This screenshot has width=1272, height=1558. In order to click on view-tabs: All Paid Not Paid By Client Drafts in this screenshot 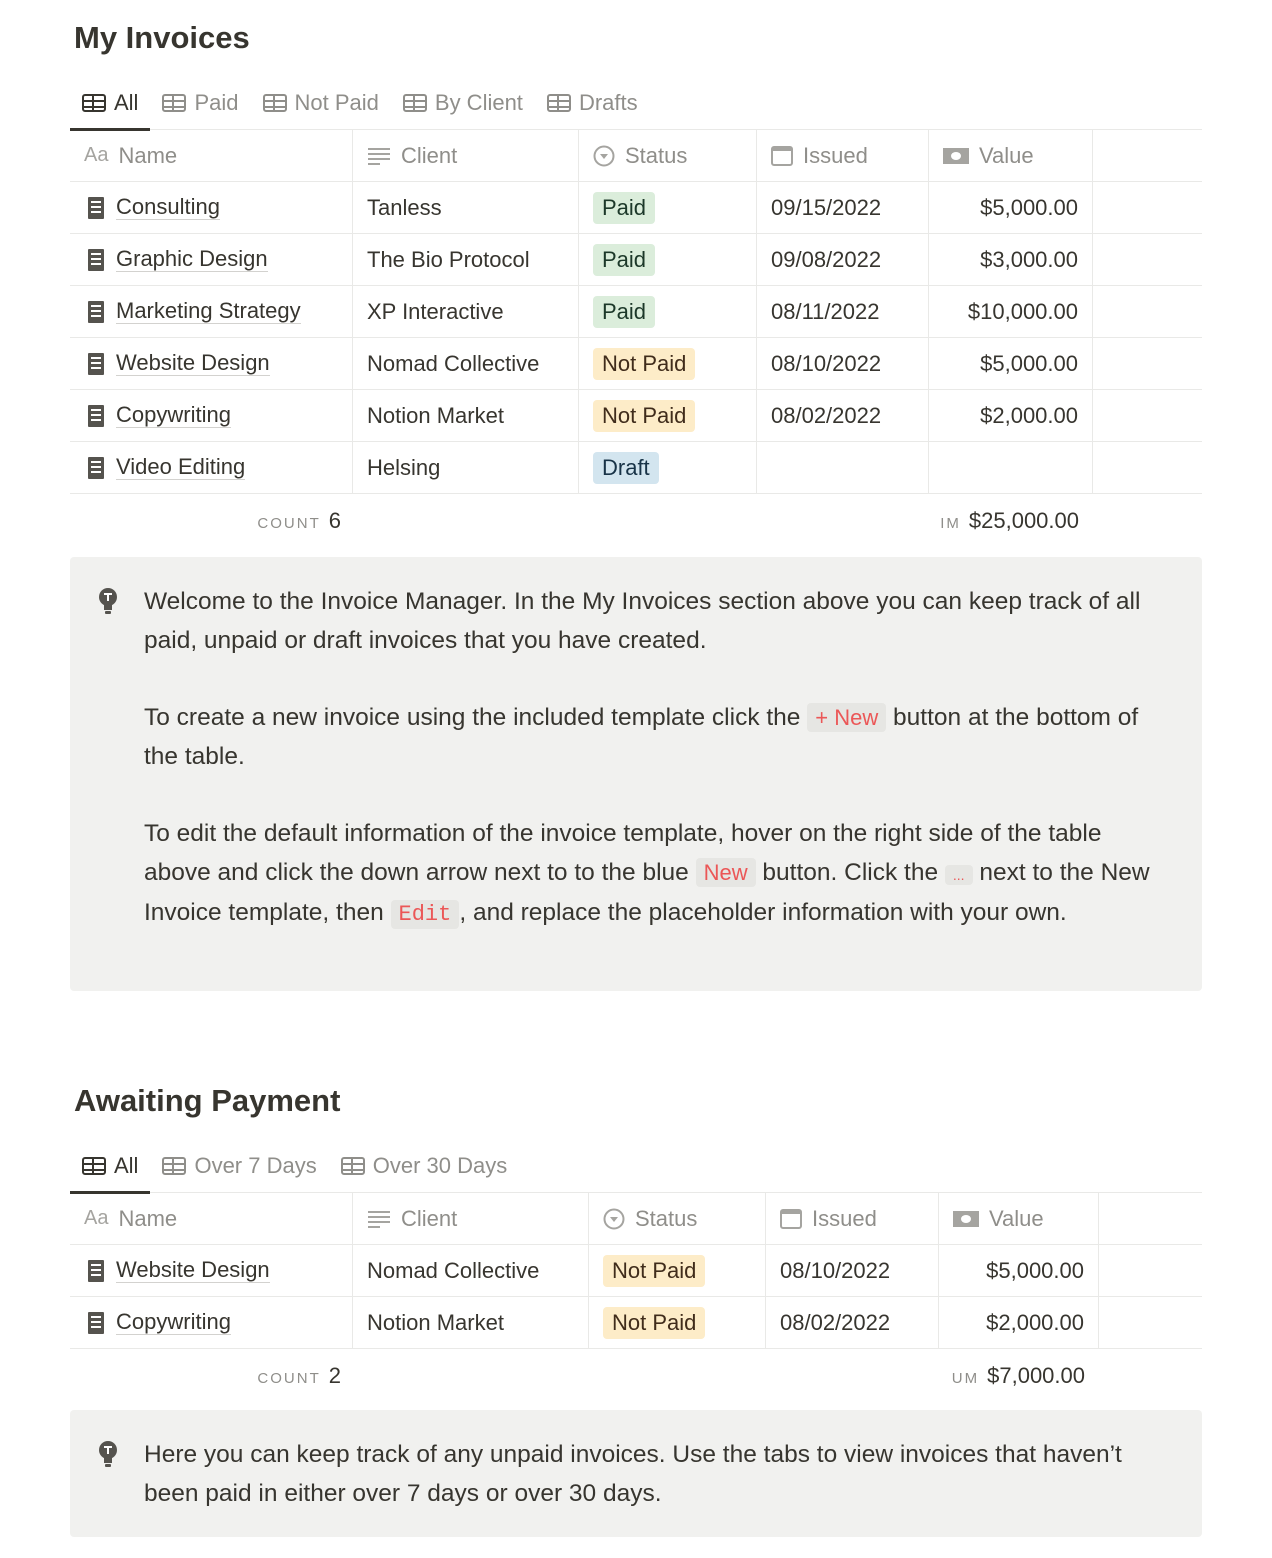, I will do `click(636, 103)`.